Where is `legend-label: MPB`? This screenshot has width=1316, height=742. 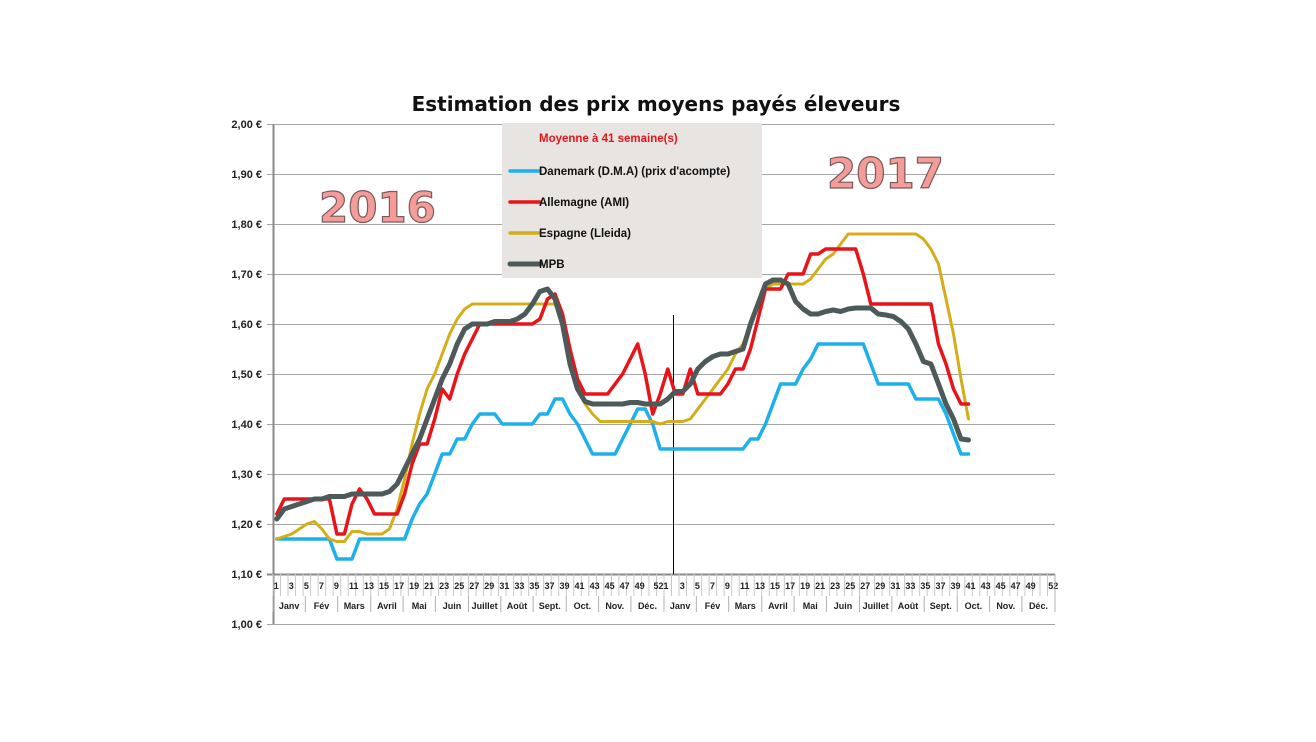
legend-label: MPB is located at coordinates (552, 265).